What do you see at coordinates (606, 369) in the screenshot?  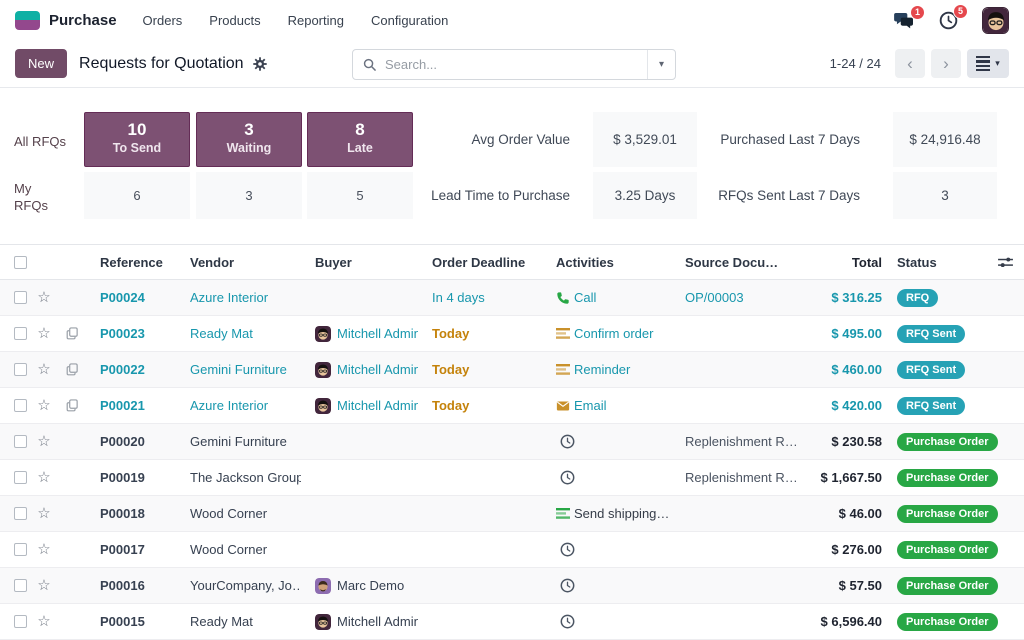 I see `activity-cell: Reminder` at bounding box center [606, 369].